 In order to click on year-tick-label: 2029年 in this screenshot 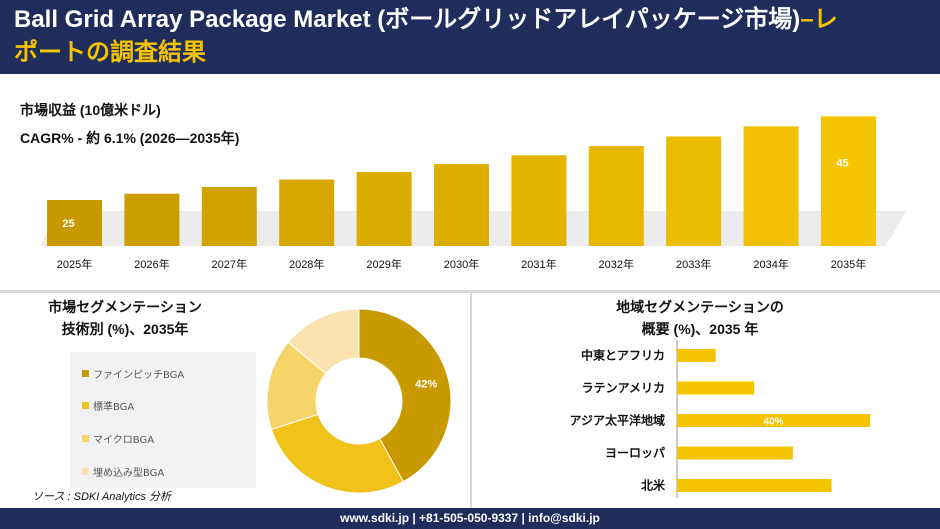, I will do `click(383, 264)`.